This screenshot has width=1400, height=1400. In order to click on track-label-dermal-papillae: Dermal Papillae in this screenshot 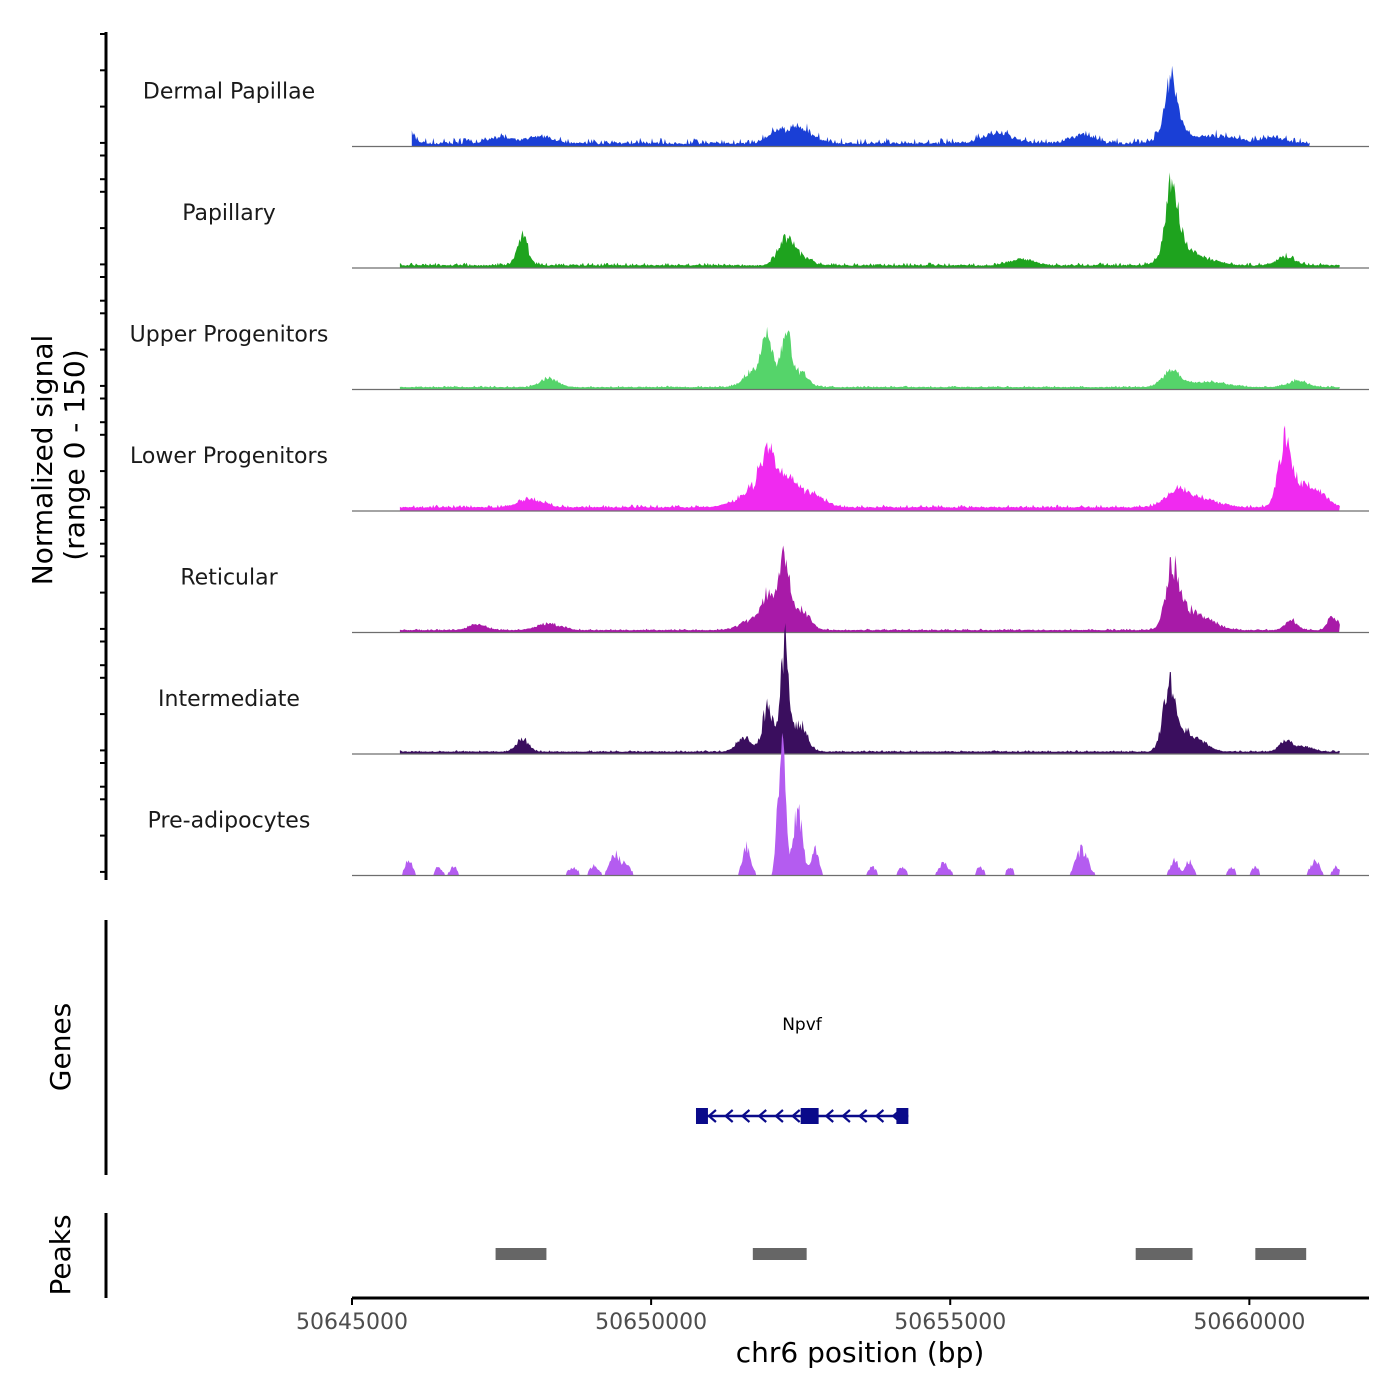, I will do `click(229, 92)`.